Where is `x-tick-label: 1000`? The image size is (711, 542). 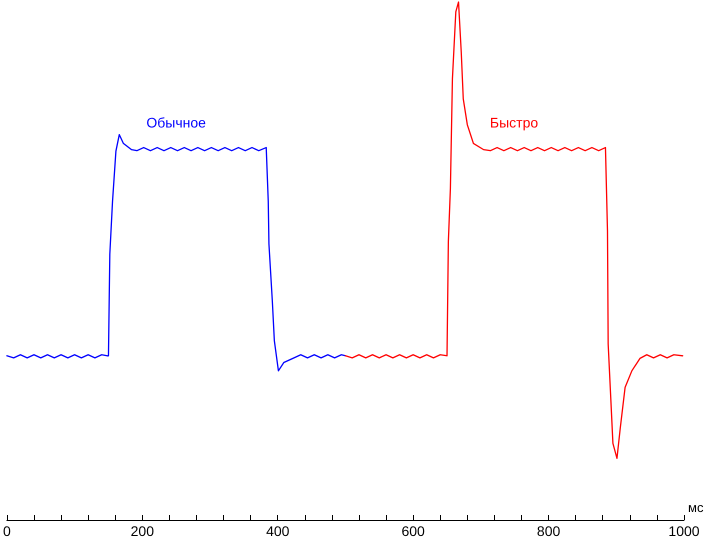 x-tick-label: 1000 is located at coordinates (684, 531).